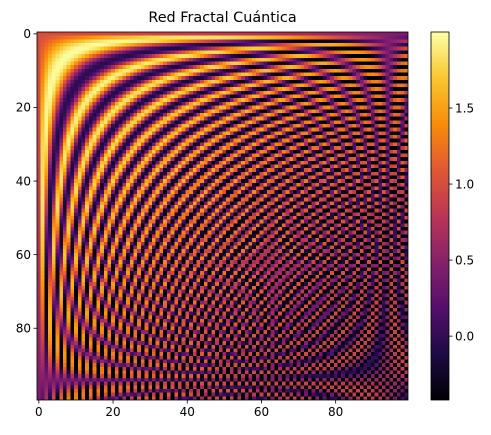 Image resolution: width=491 pixels, height=435 pixels. Describe the element at coordinates (39, 412) in the screenshot. I see `x-tick-label: 0` at that location.